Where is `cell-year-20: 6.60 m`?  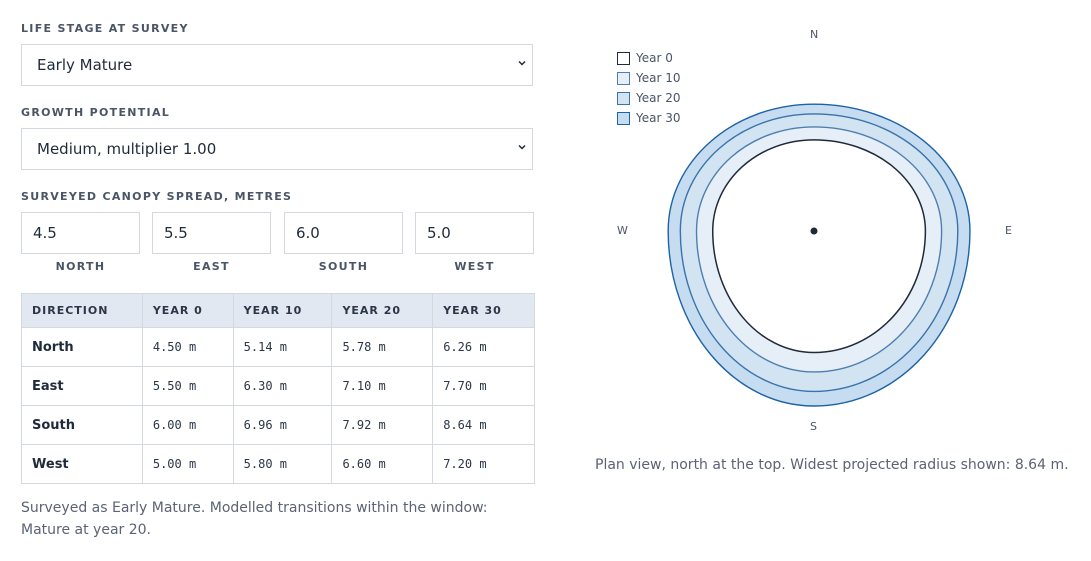
cell-year-20: 6.60 m is located at coordinates (382, 464).